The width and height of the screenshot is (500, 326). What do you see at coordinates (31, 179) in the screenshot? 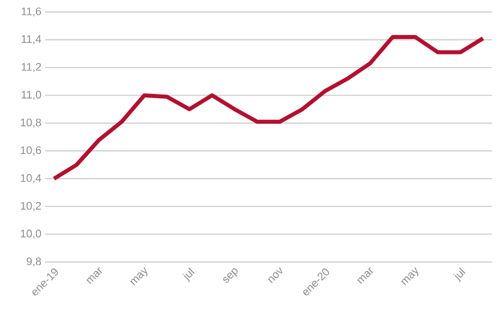
I see `y-tick-label: 10,4` at bounding box center [31, 179].